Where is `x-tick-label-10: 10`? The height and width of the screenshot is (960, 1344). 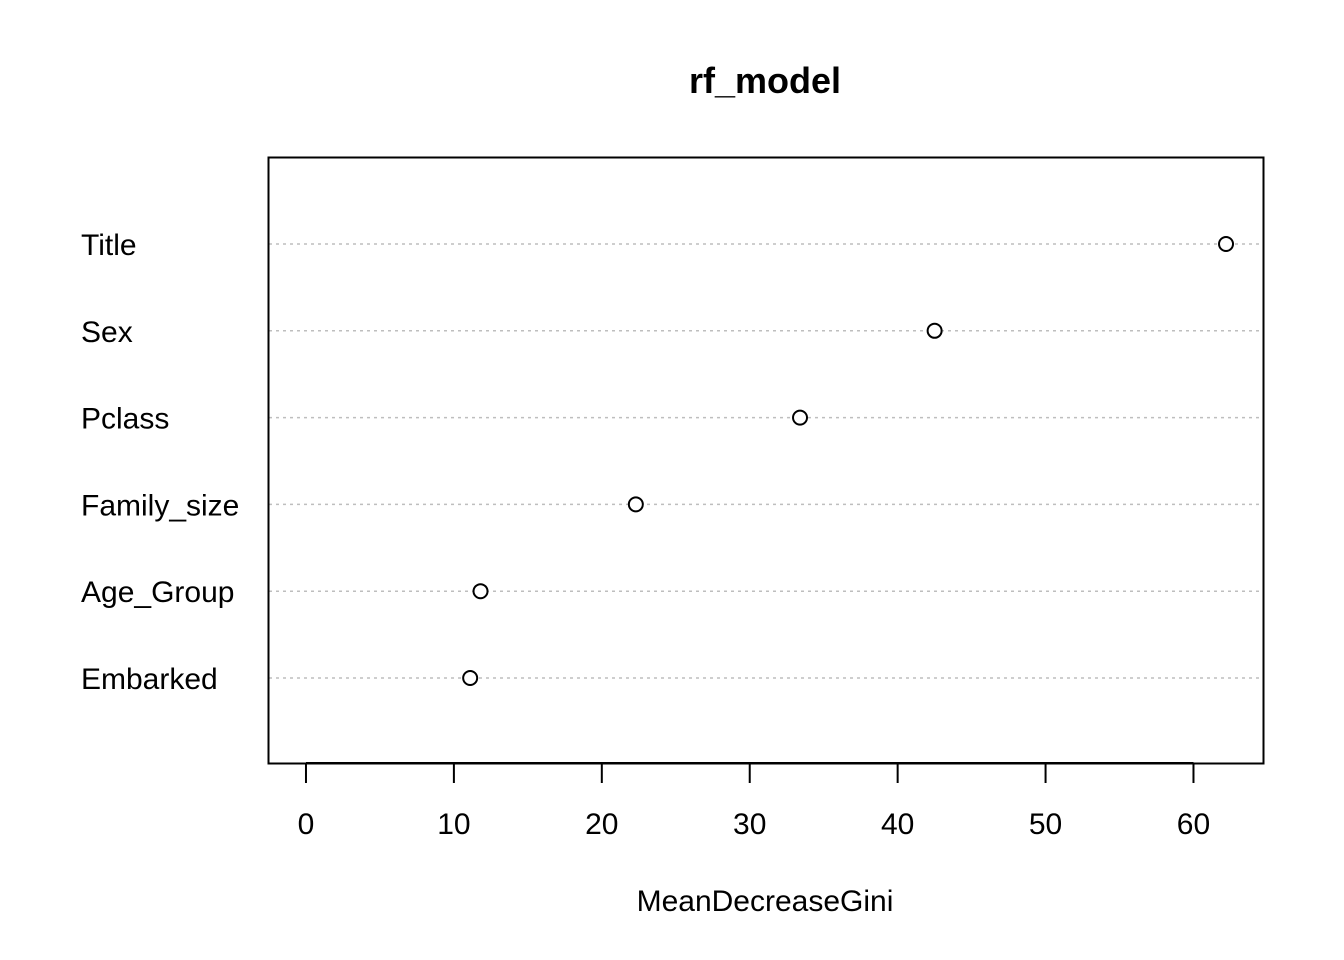
x-tick-label-10: 10 is located at coordinates (453, 824).